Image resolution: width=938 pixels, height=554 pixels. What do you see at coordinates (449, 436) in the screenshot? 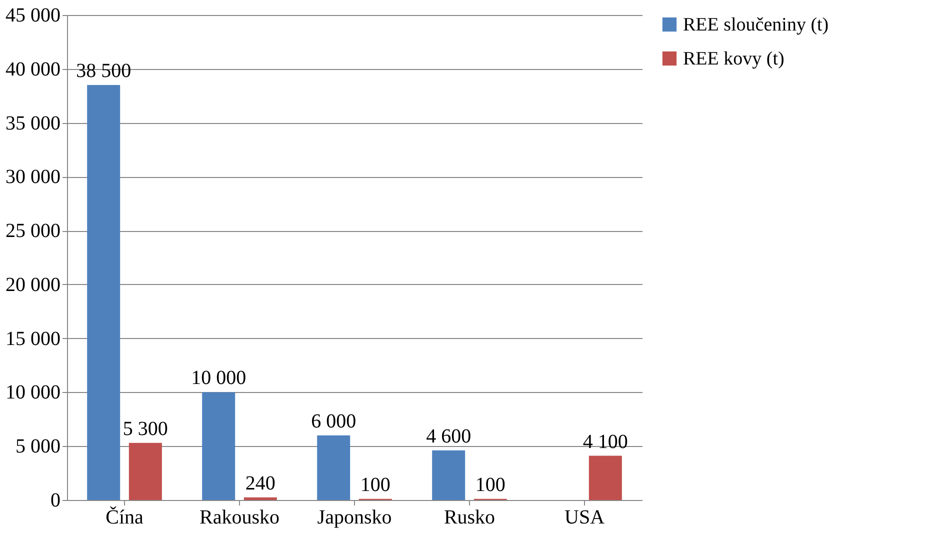
I see `data-label: 4 600` at bounding box center [449, 436].